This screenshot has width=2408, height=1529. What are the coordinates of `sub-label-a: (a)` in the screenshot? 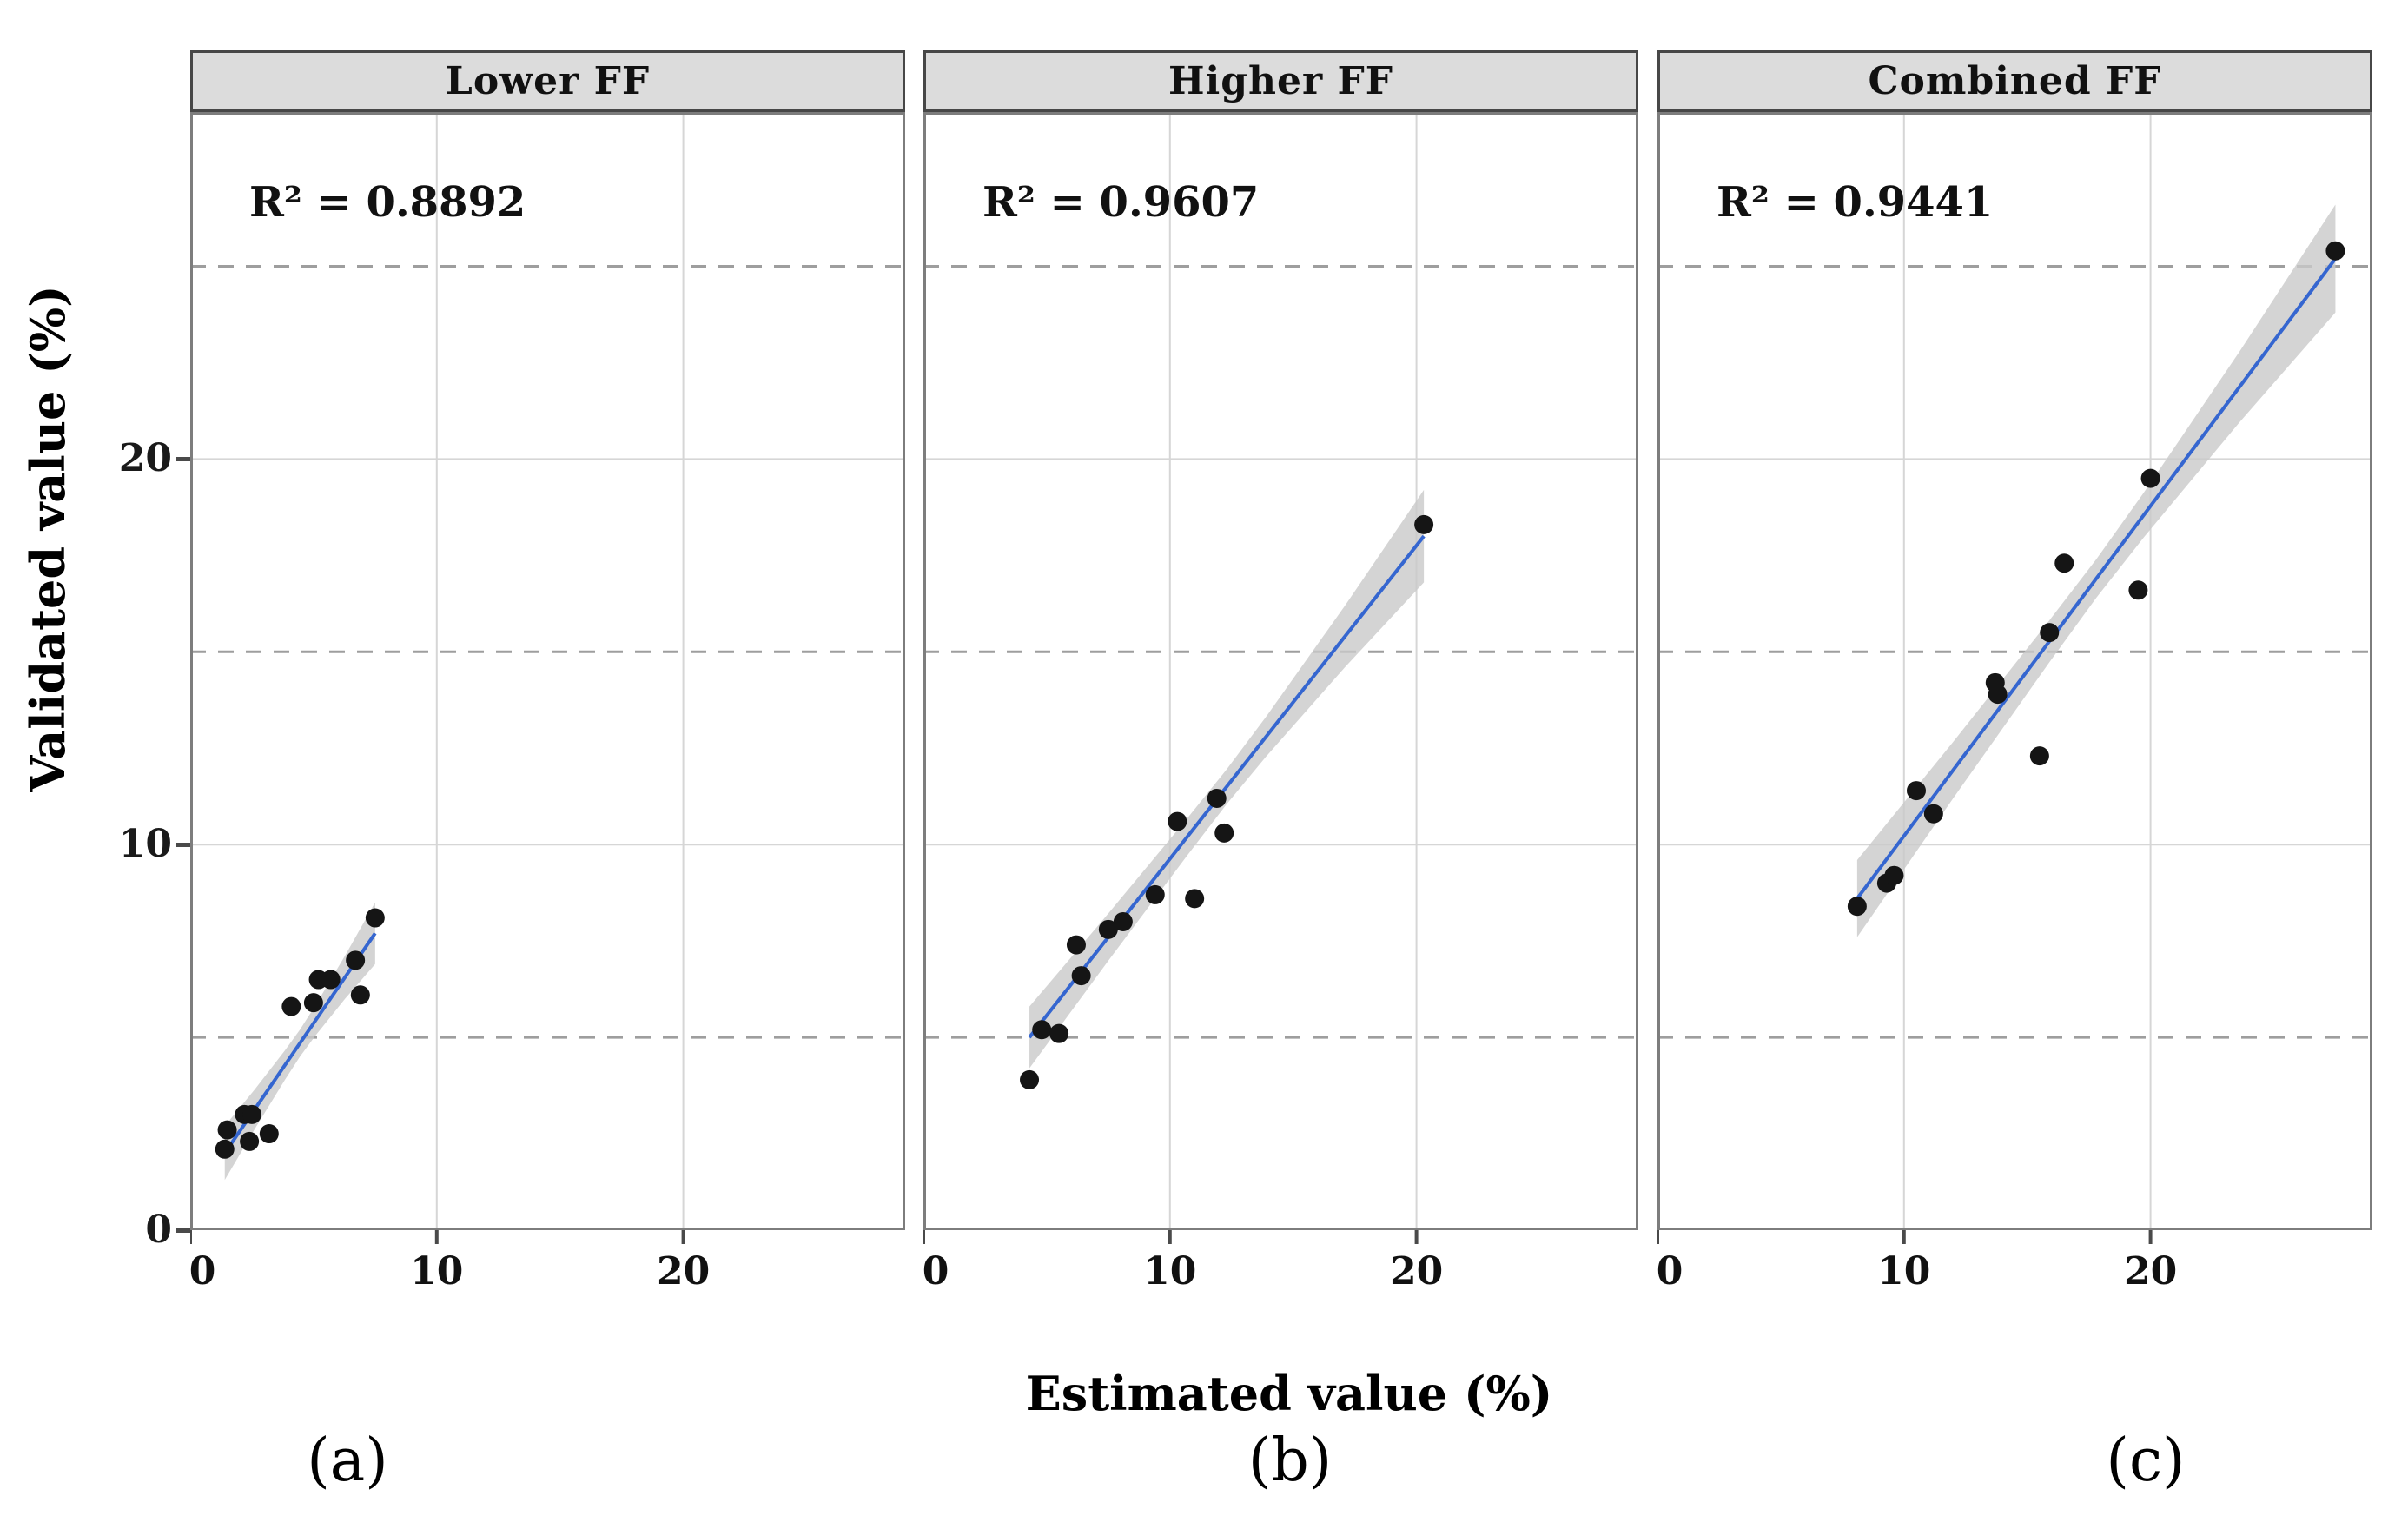 It's located at (347, 1460).